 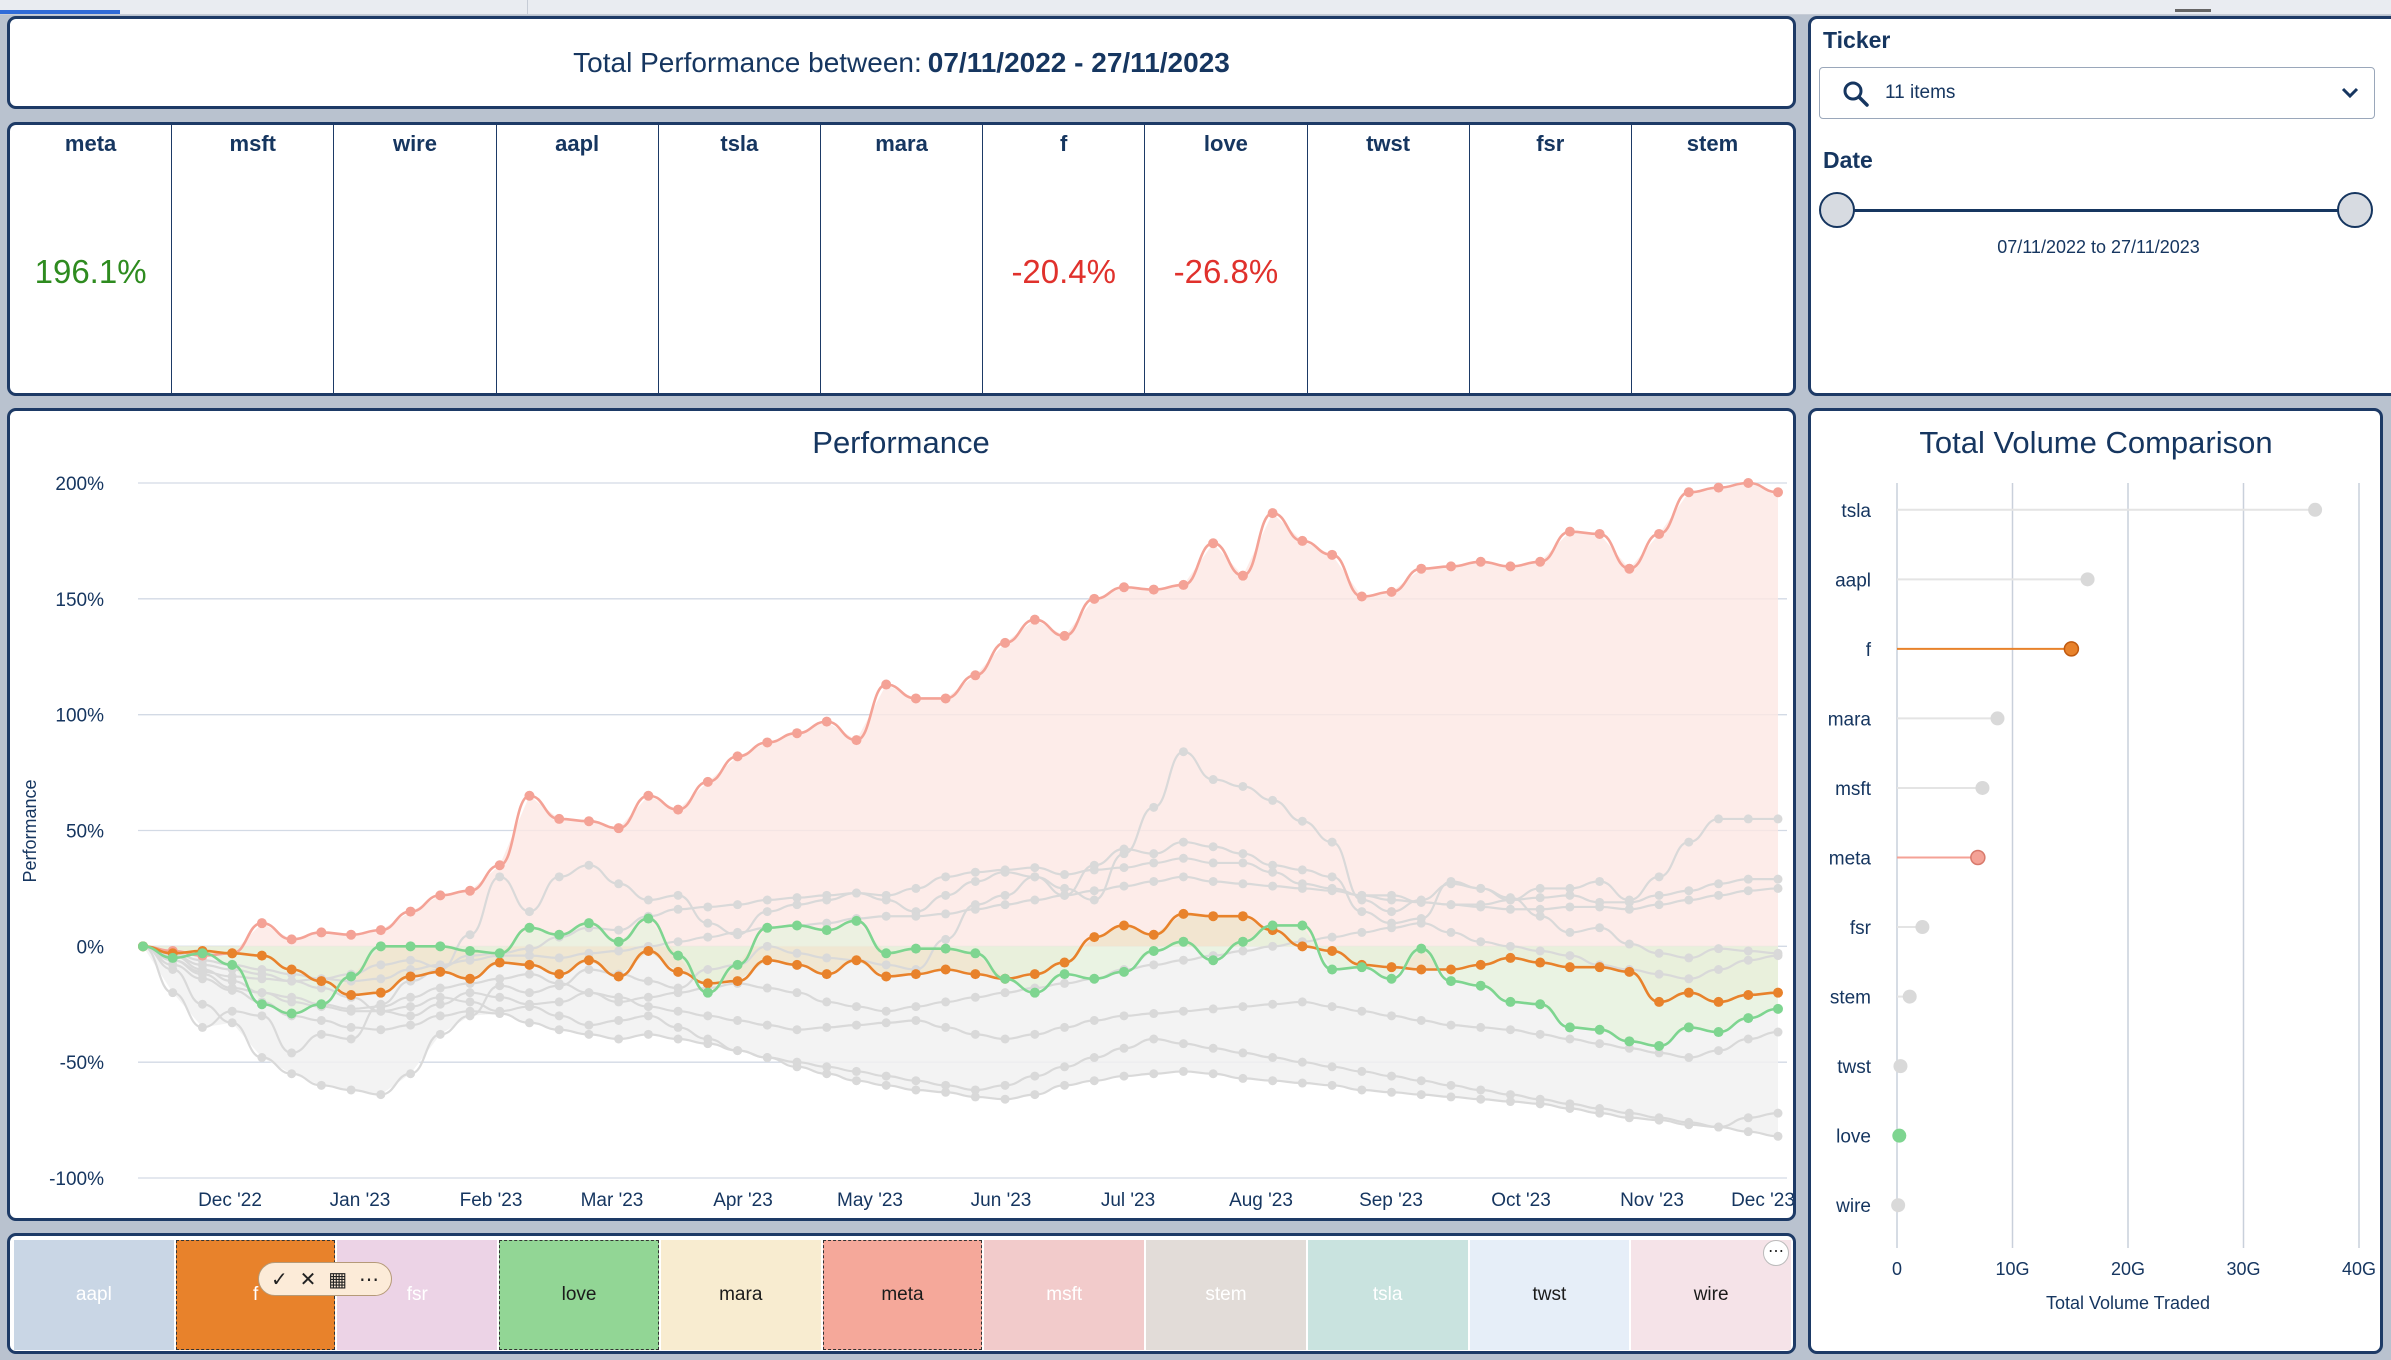 I want to click on date-range-start-handle, so click(x=1837, y=210).